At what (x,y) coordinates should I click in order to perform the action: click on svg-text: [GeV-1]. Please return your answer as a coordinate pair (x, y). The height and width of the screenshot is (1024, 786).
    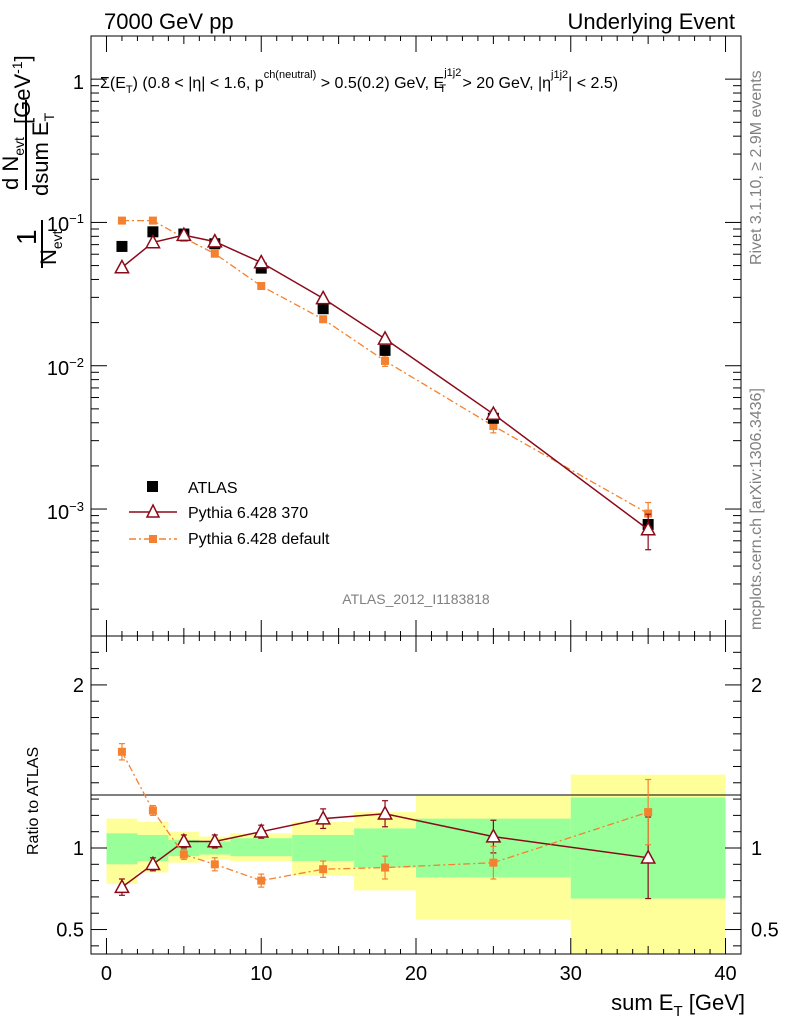
    Looking at the image, I should click on (22, 89).